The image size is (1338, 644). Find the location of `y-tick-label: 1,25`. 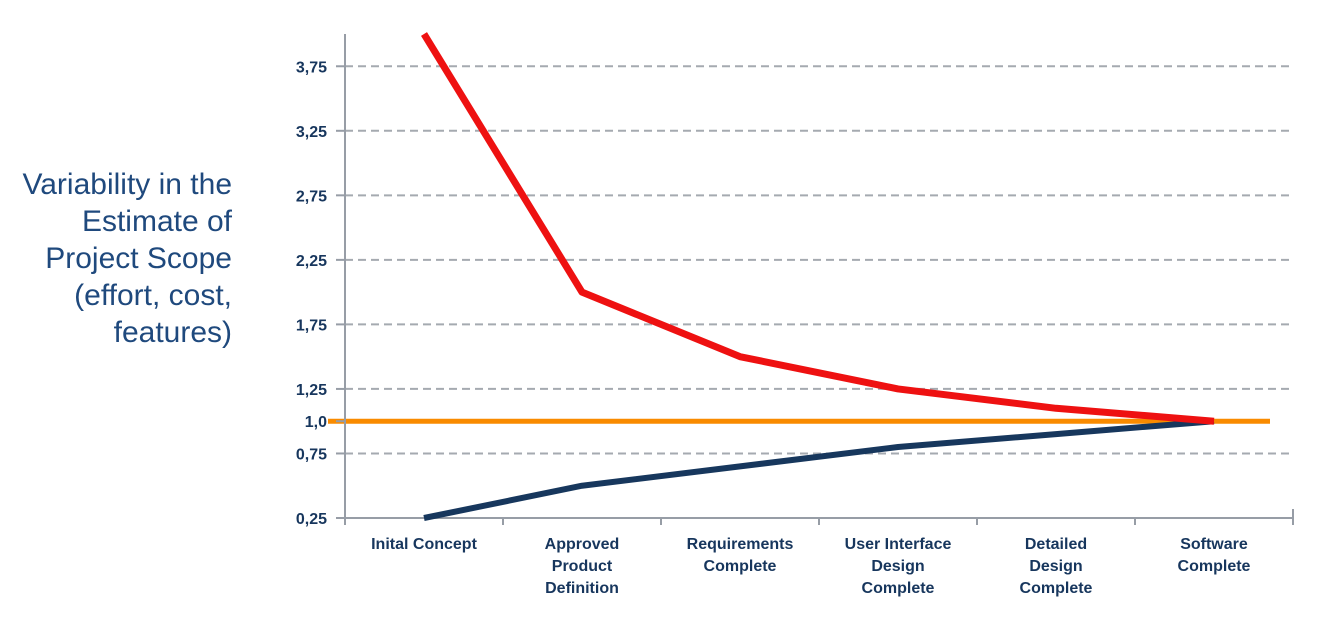

y-tick-label: 1,25 is located at coordinates (311, 390).